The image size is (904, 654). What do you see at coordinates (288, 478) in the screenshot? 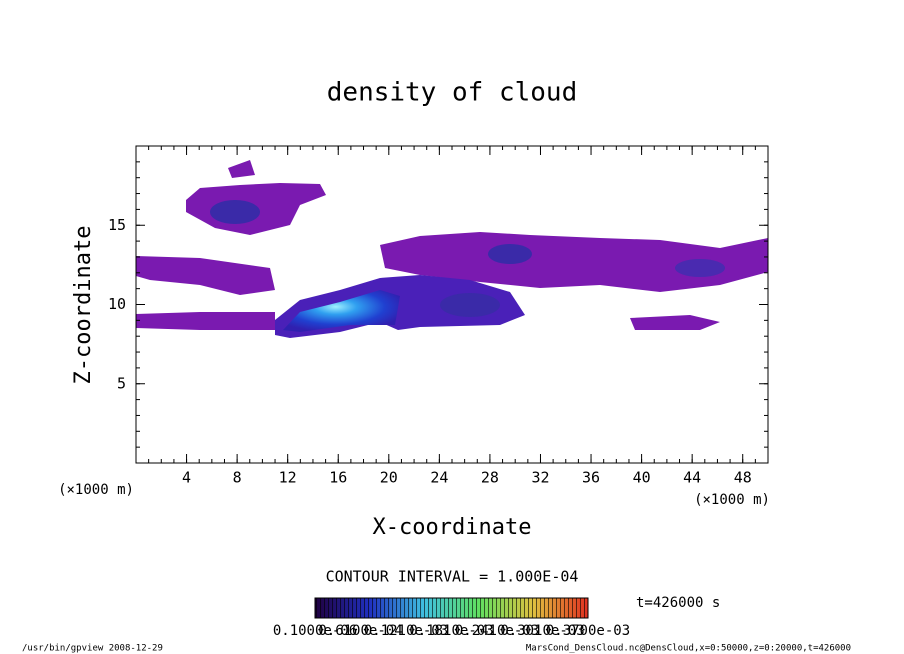
I see `x-tick-label: 12` at bounding box center [288, 478].